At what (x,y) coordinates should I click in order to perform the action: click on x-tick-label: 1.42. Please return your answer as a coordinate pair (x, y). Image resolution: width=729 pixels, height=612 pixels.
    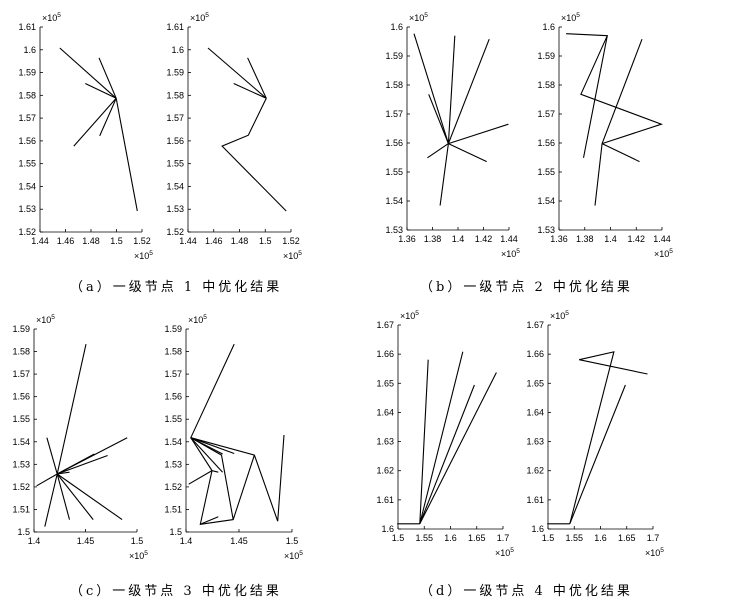
    Looking at the image, I should click on (636, 239).